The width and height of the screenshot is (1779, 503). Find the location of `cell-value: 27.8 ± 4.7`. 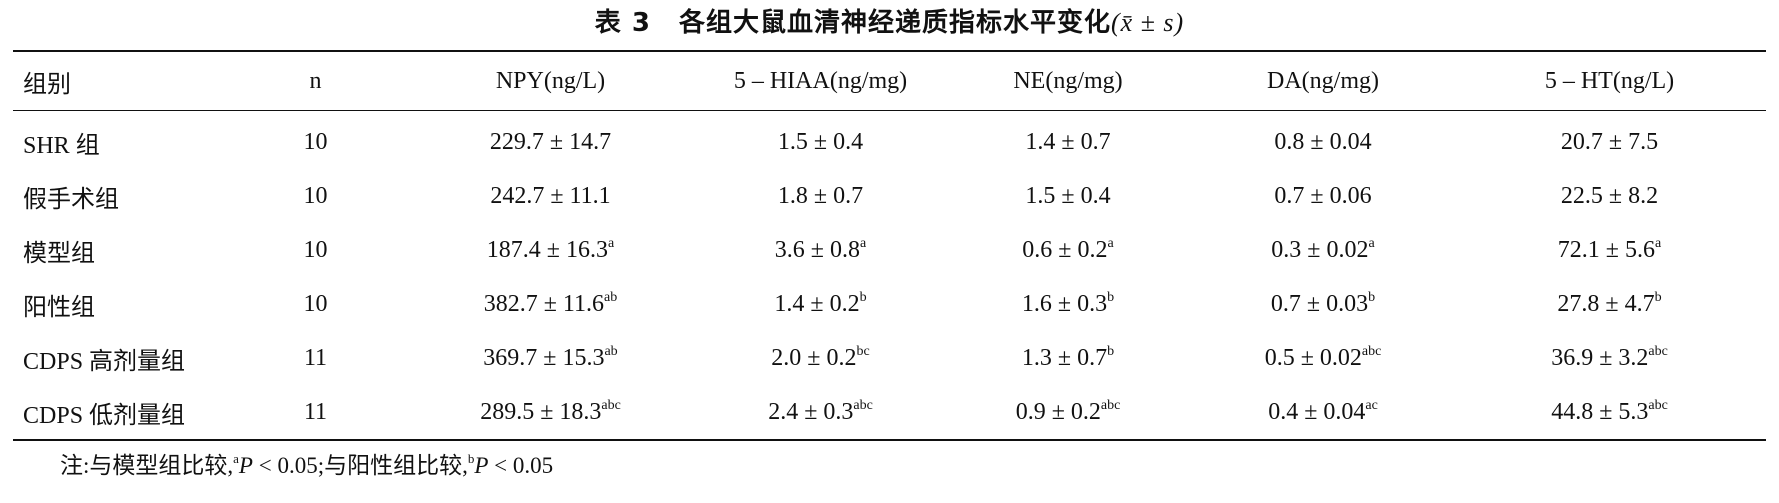

cell-value: 27.8 ± 4.7 is located at coordinates (1606, 303).